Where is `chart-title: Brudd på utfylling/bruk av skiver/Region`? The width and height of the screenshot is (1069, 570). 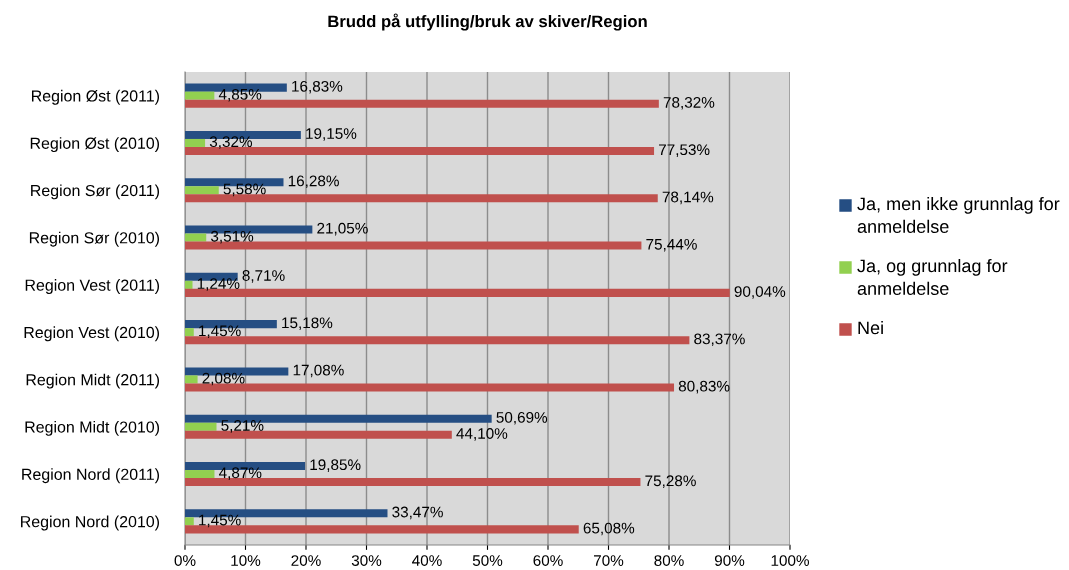 chart-title: Brudd på utfylling/bruk av skiver/Region is located at coordinates (487, 22).